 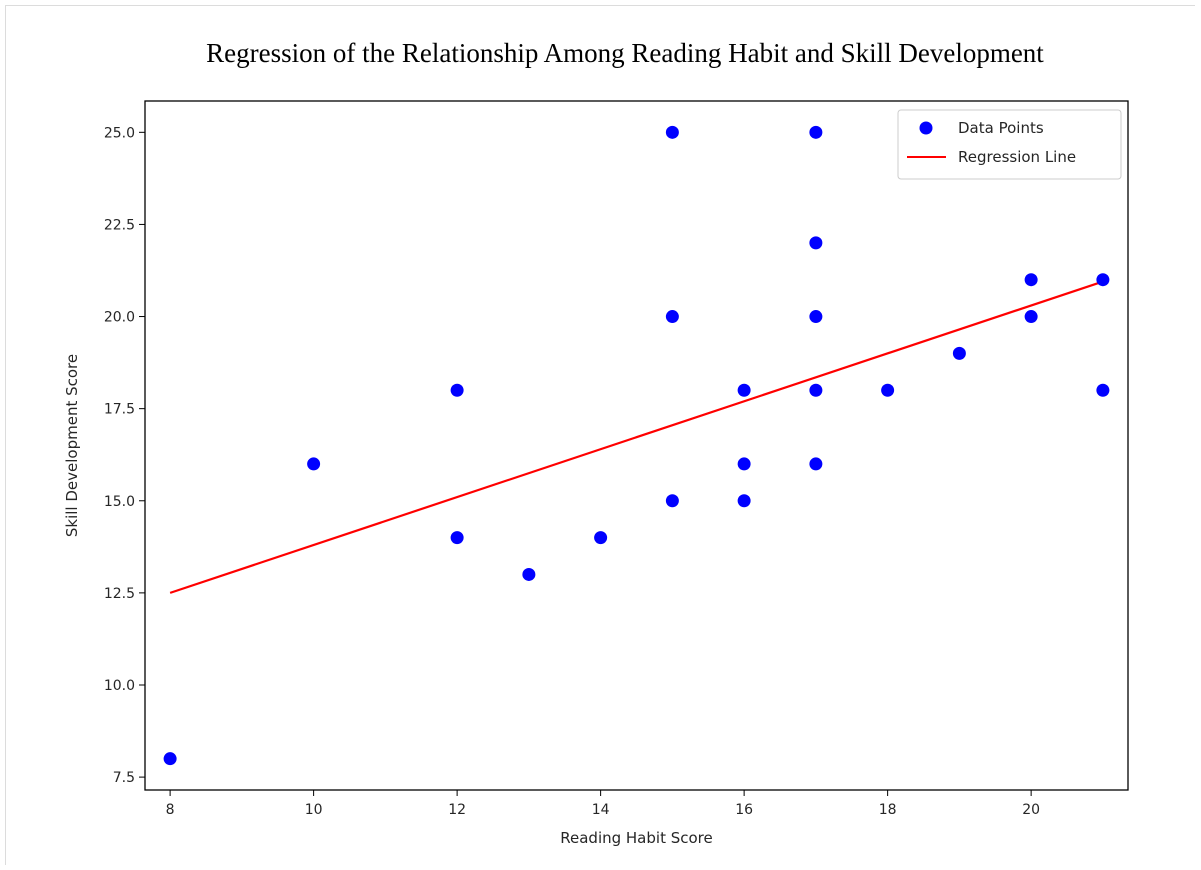 I want to click on legend-label-regression-line: Regression Line, so click(x=1017, y=157).